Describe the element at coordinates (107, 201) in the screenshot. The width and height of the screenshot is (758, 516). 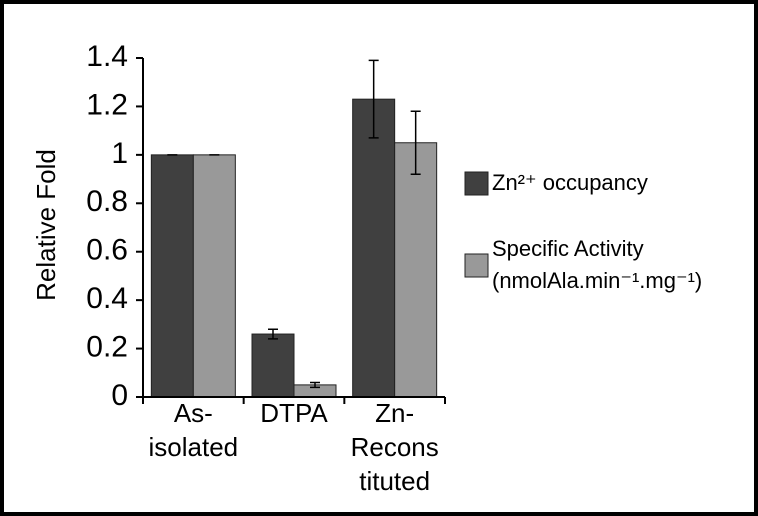
I see `y-tick-label: 0.8` at that location.